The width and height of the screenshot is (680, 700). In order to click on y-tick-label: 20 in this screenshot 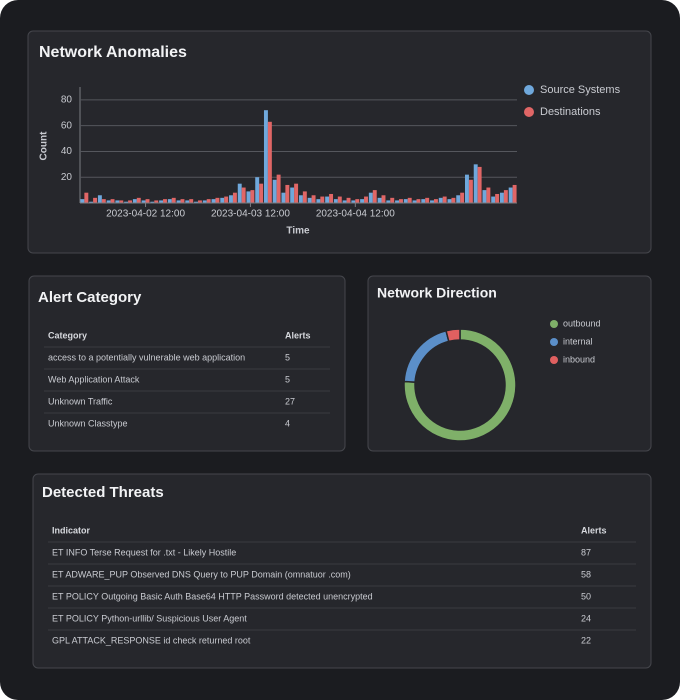, I will do `click(67, 177)`.